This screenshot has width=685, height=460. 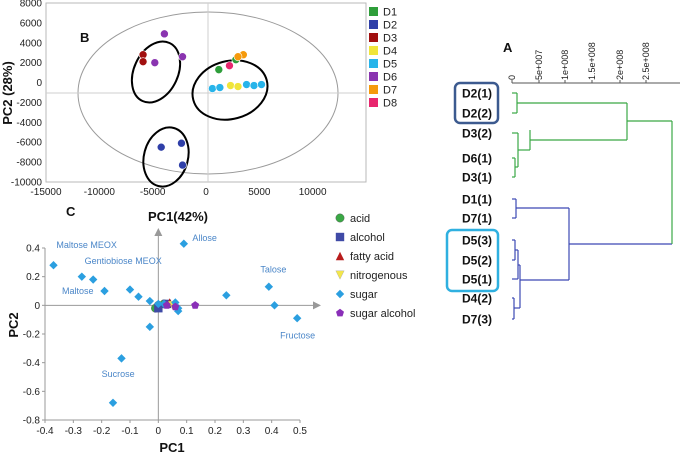 What do you see at coordinates (32, 392) in the screenshot?
I see `y-tick-label: -0.6` at bounding box center [32, 392].